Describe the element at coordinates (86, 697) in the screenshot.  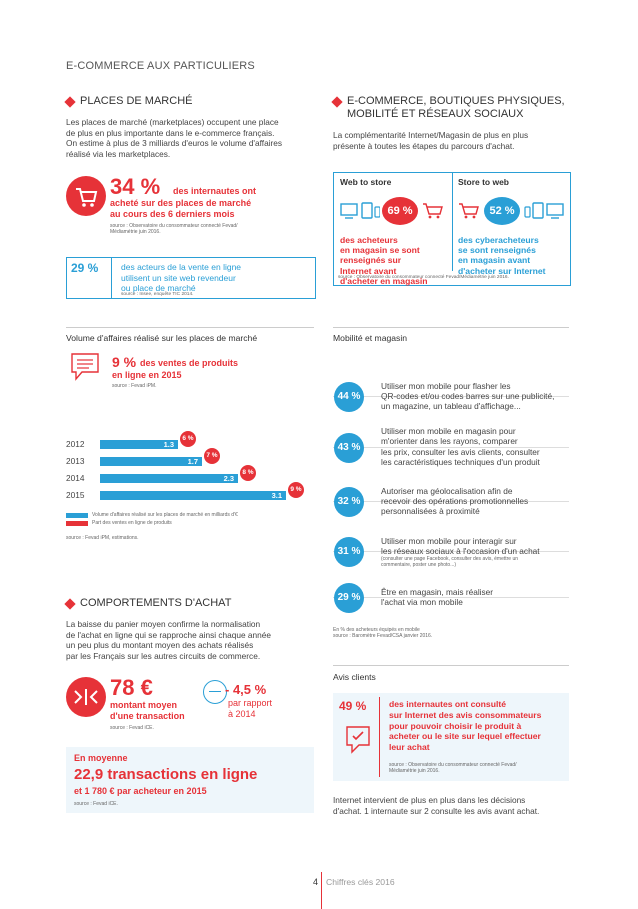
I see `compress-icon` at that location.